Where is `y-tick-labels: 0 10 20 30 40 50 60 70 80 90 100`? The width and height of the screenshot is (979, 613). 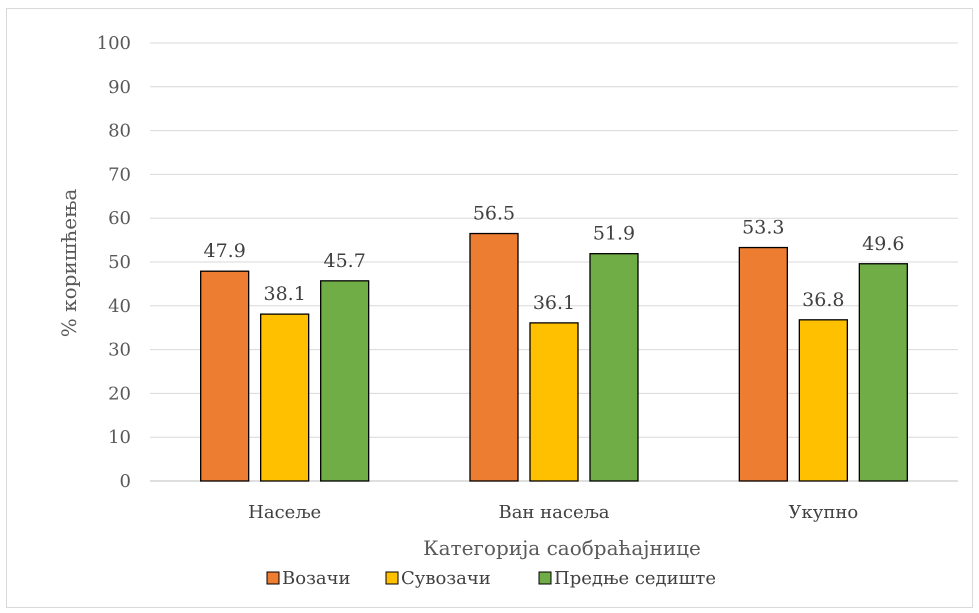 y-tick-labels: 0 10 20 30 40 50 60 70 80 90 100 is located at coordinates (114, 262).